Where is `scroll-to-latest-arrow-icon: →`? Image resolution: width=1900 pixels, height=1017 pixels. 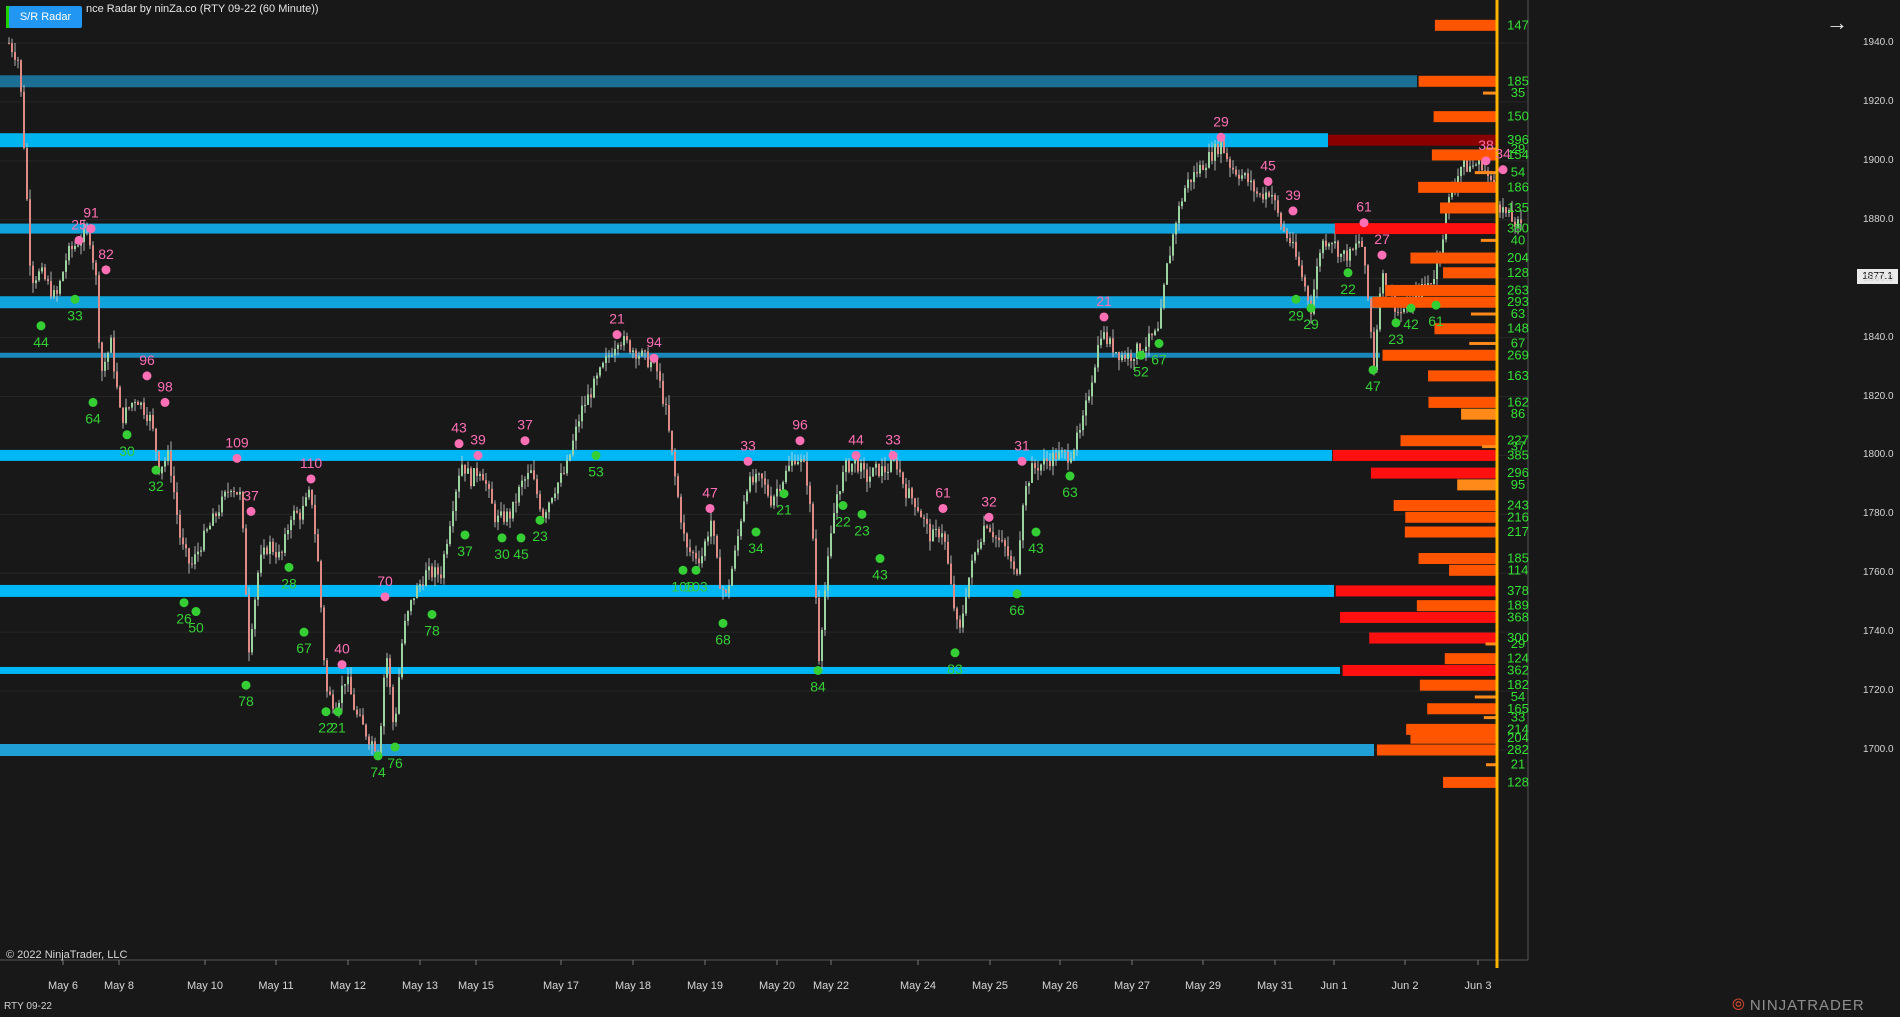
scroll-to-latest-arrow-icon: → is located at coordinates (1837, 22).